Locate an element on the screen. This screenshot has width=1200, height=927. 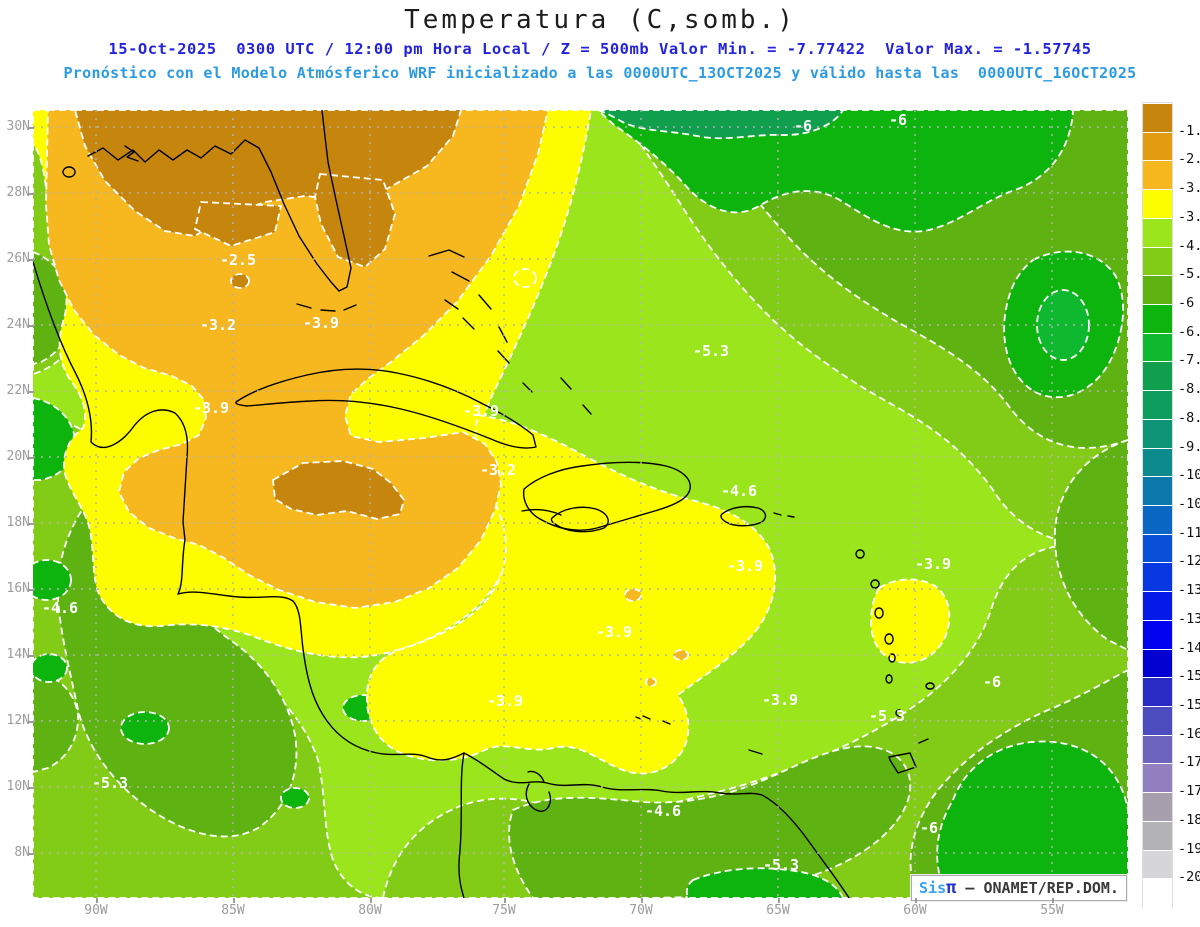
colorbar-tick-label: -17.9 is located at coordinates (1189, 791).